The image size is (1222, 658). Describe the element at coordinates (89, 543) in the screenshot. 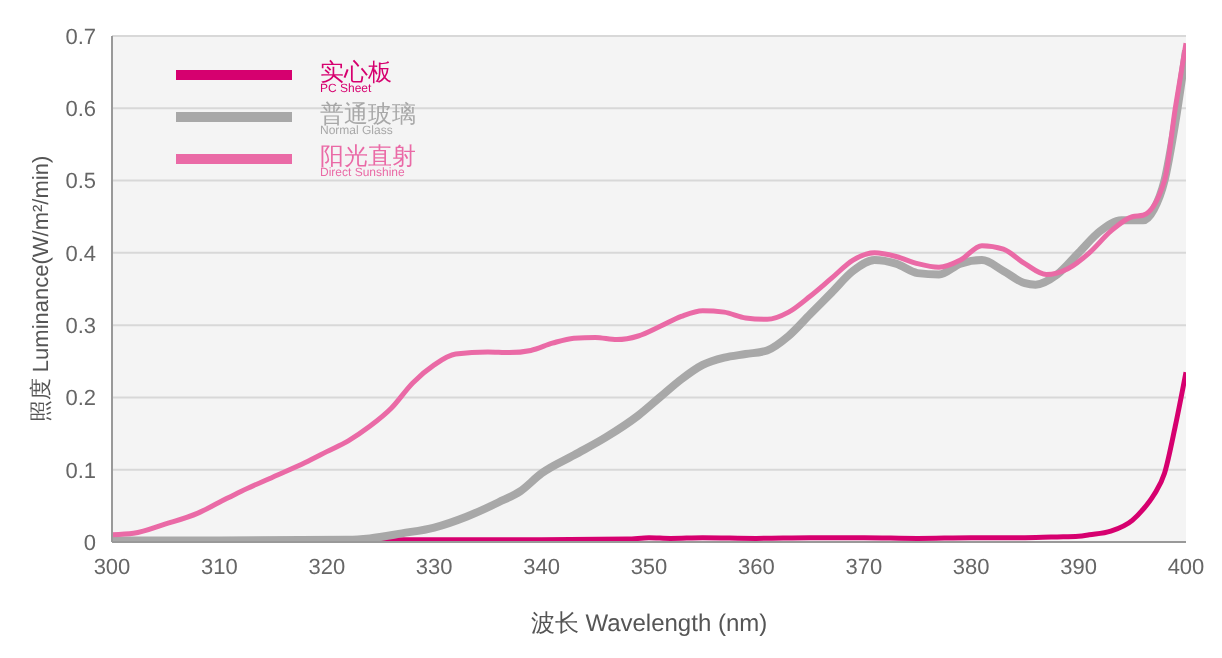

I see `y-tick-label: 0` at that location.